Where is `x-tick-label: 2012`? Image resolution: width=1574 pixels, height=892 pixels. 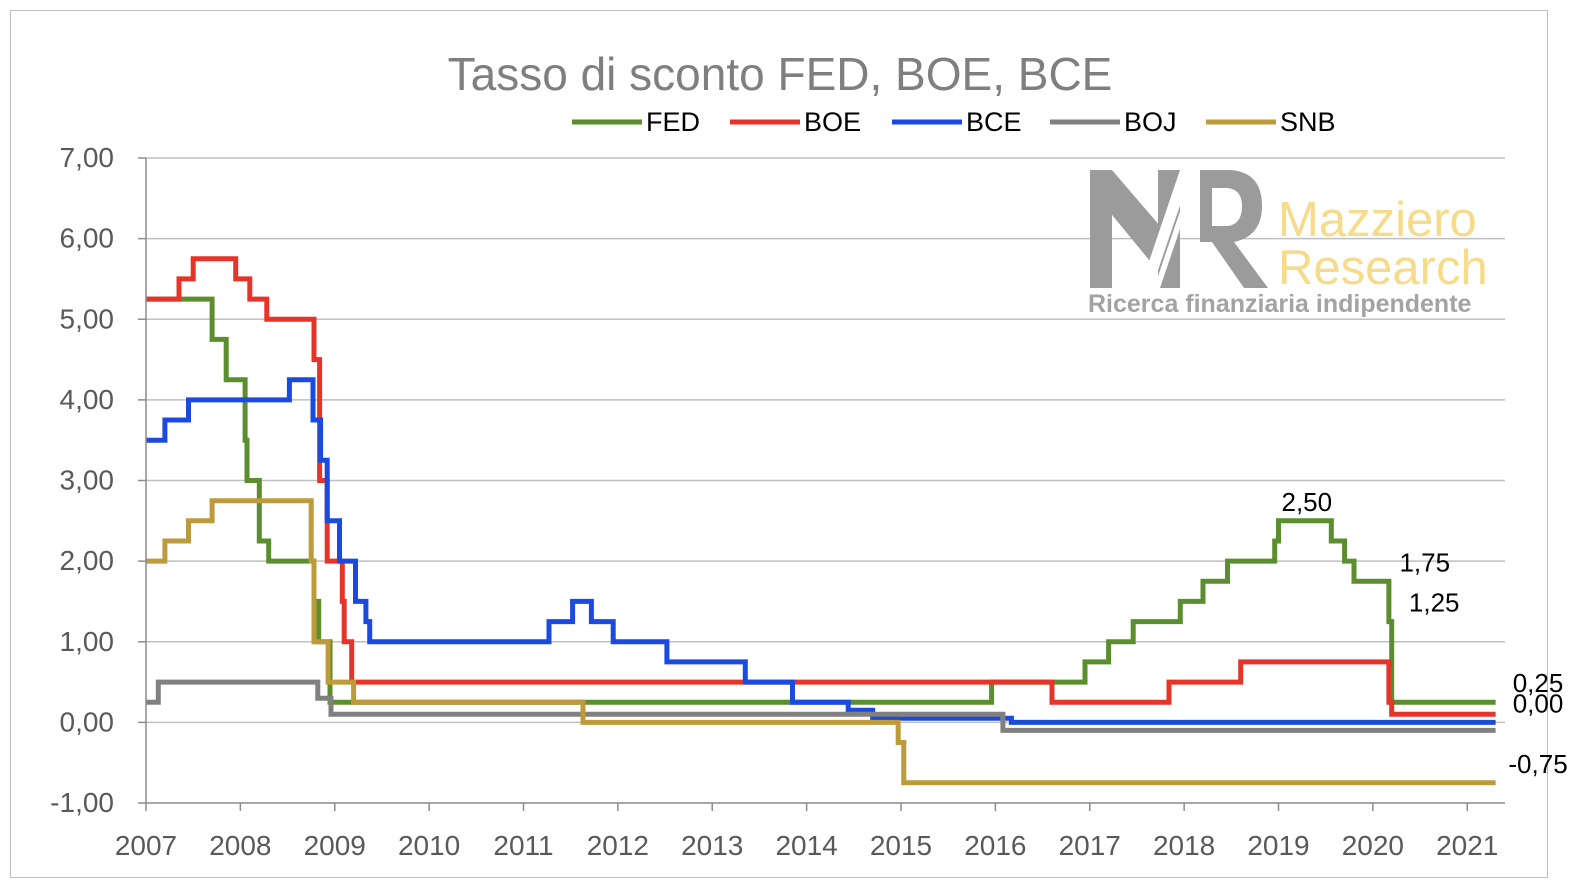
x-tick-label: 2012 is located at coordinates (618, 845).